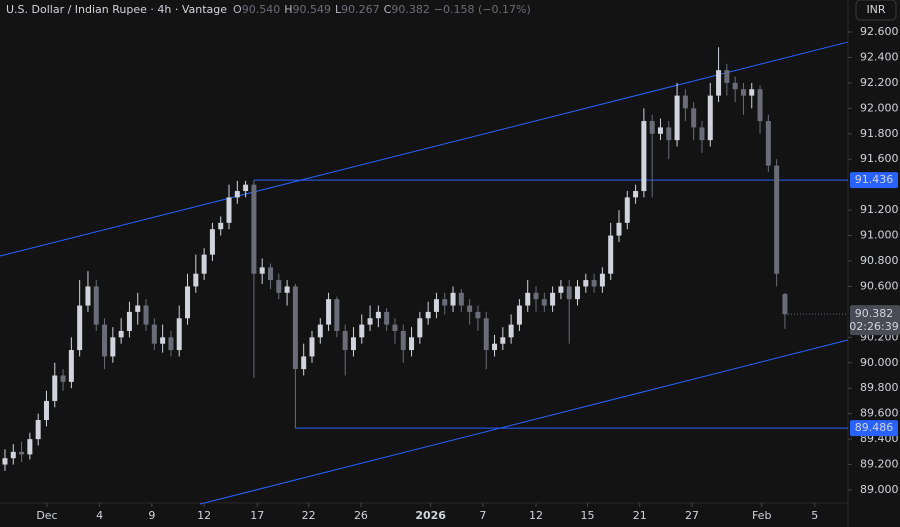 Image resolution: width=900 pixels, height=527 pixels. I want to click on currency-box, so click(876, 10).